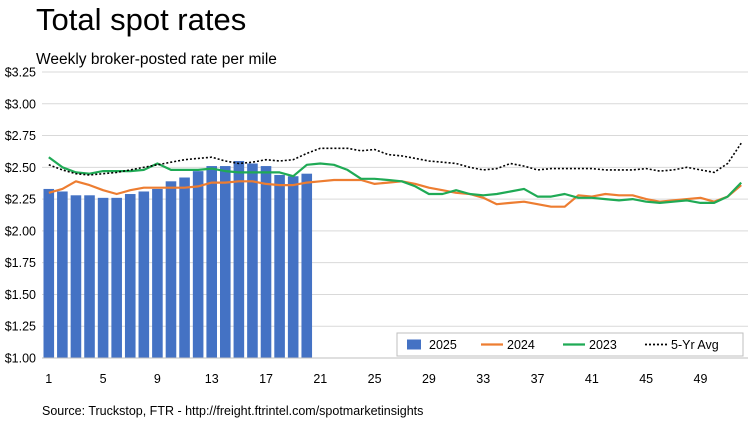 The width and height of the screenshot is (750, 428). I want to click on y-tick-label: $1.25, so click(20, 327).